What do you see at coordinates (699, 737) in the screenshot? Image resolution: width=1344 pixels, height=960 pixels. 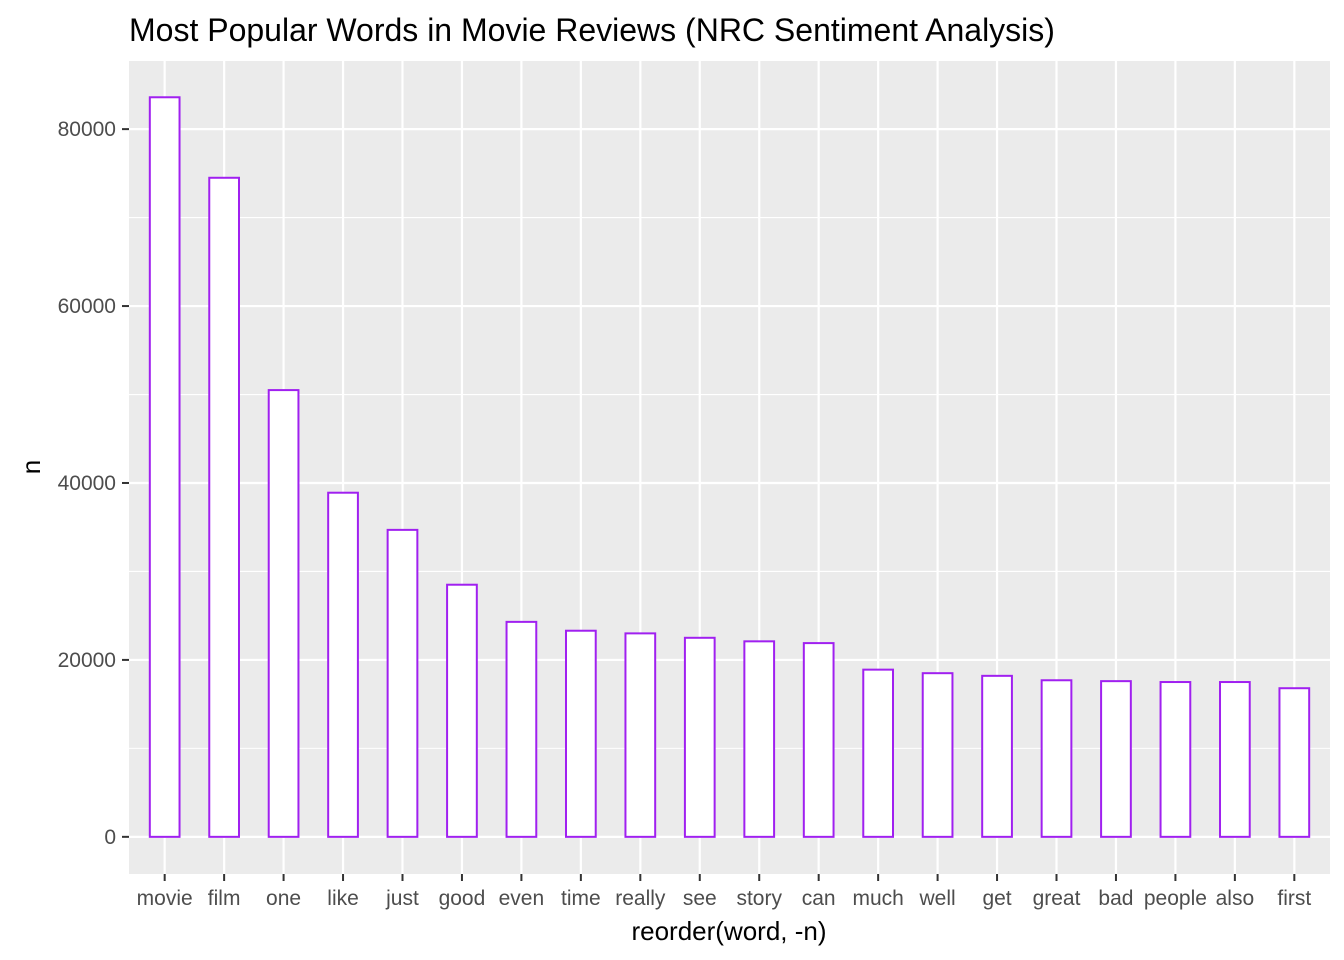 I see `bar-see` at bounding box center [699, 737].